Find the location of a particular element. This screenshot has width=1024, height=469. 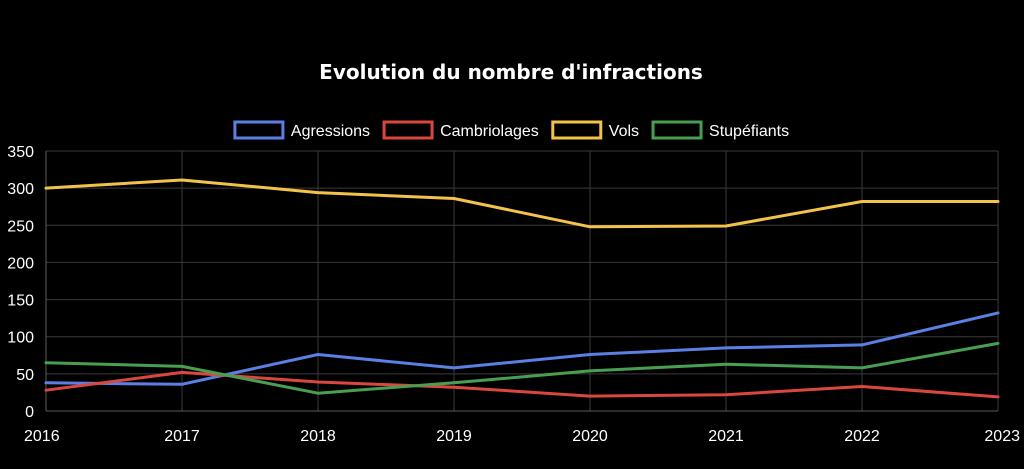

y-tick-label: 50 is located at coordinates (25, 375).